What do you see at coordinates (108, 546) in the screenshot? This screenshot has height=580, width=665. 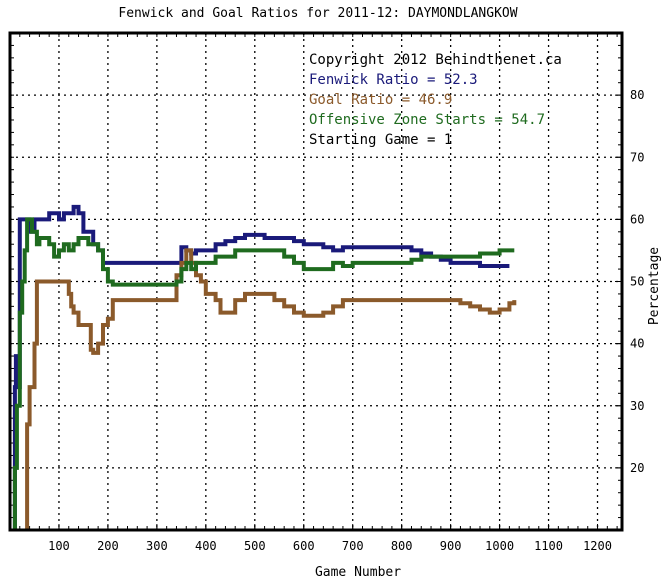 I see `x-tick-label: 200` at bounding box center [108, 546].